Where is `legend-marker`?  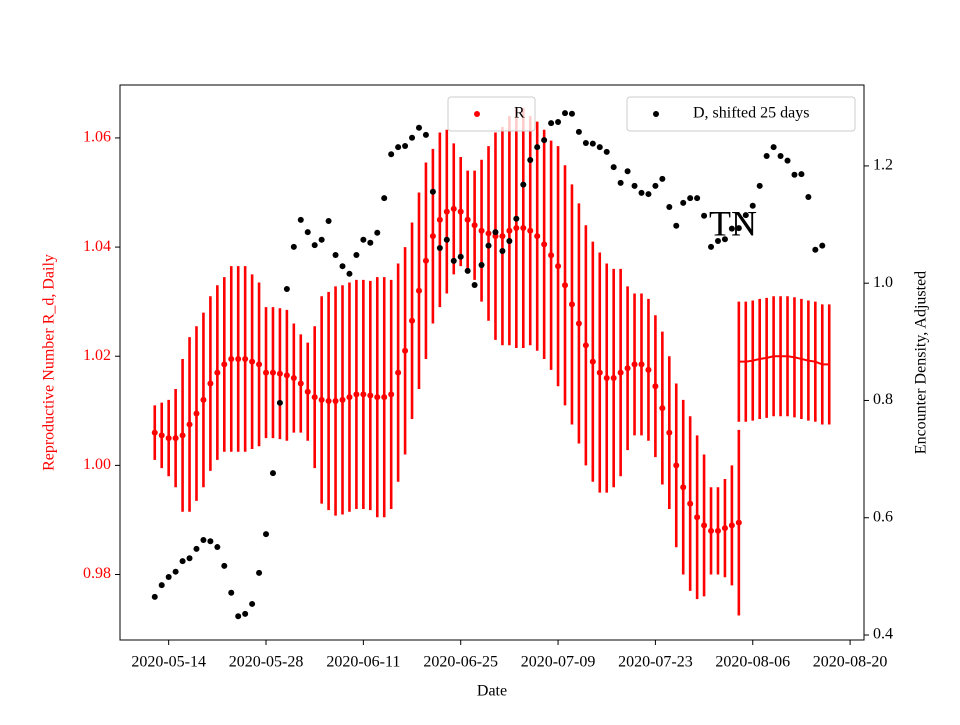 legend-marker is located at coordinates (477, 114).